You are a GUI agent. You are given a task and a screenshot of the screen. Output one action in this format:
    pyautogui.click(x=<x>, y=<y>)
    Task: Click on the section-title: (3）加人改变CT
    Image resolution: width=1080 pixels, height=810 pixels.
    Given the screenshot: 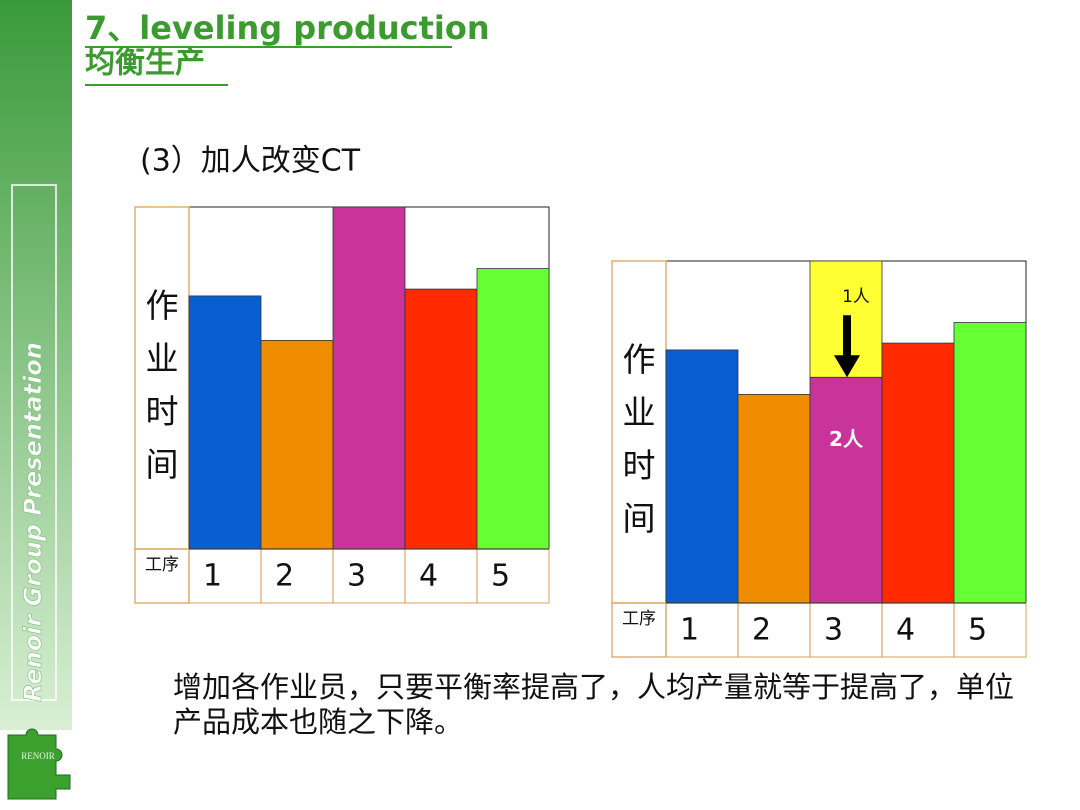 What is the action you would take?
    pyautogui.click(x=250, y=161)
    